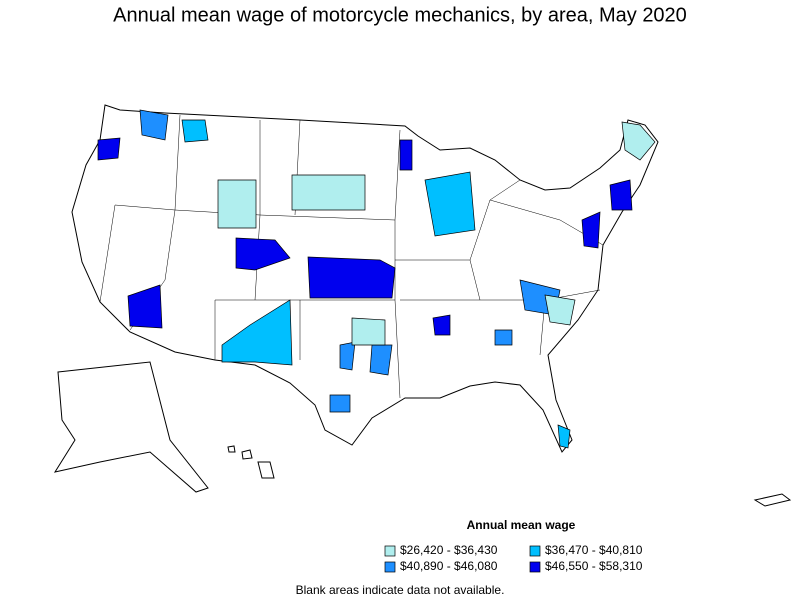 The width and height of the screenshot is (800, 600). Describe the element at coordinates (449, 550) in the screenshot. I see `legend-label: $26,420 - $36,430` at that location.